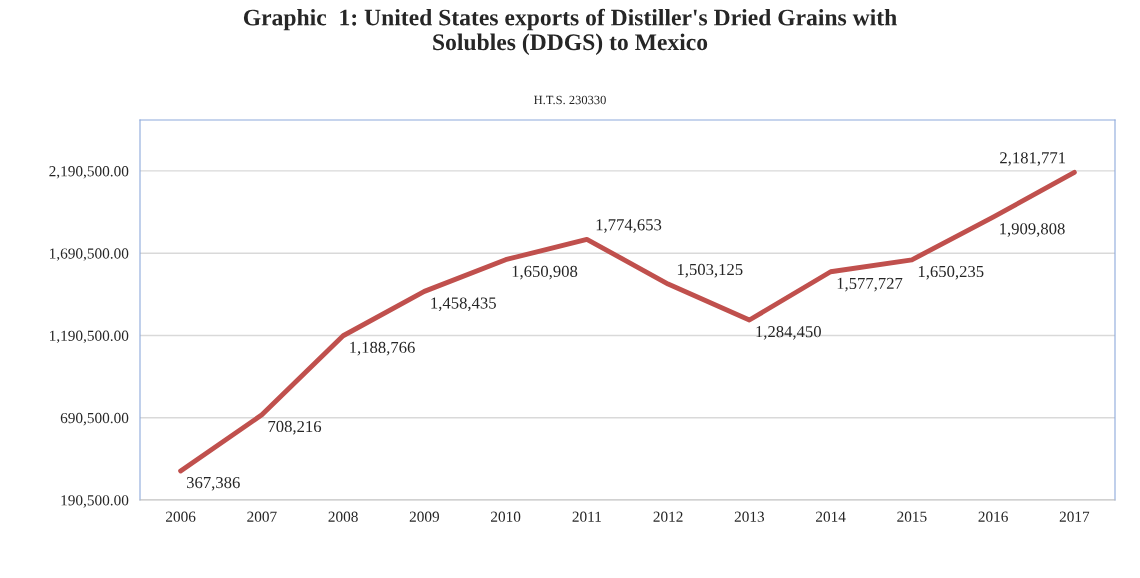 The height and width of the screenshot is (578, 1140). What do you see at coordinates (89, 254) in the screenshot?
I see `y-tick-label: 1,690,500.00` at bounding box center [89, 254].